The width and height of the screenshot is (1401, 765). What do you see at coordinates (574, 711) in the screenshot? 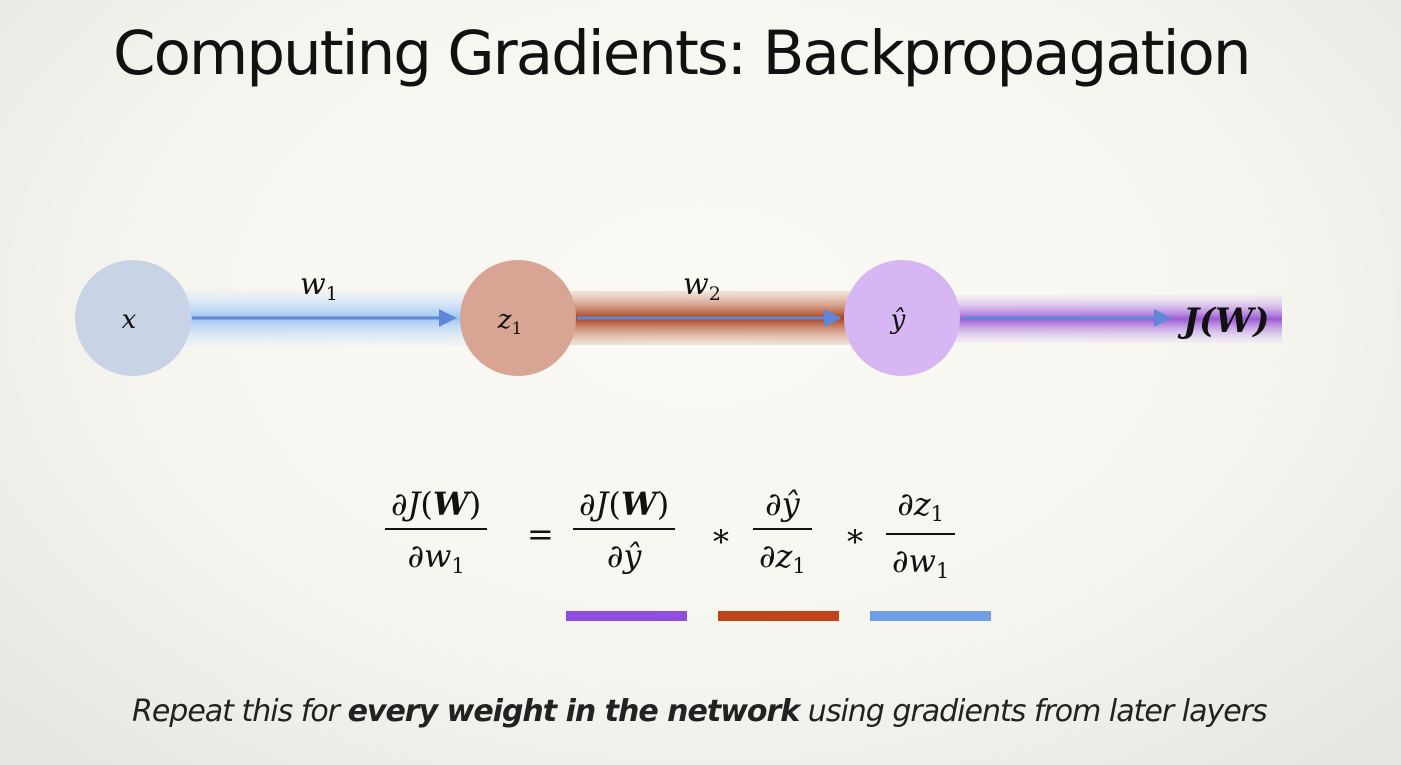
I see `caption-bold: every weight in the network` at bounding box center [574, 711].